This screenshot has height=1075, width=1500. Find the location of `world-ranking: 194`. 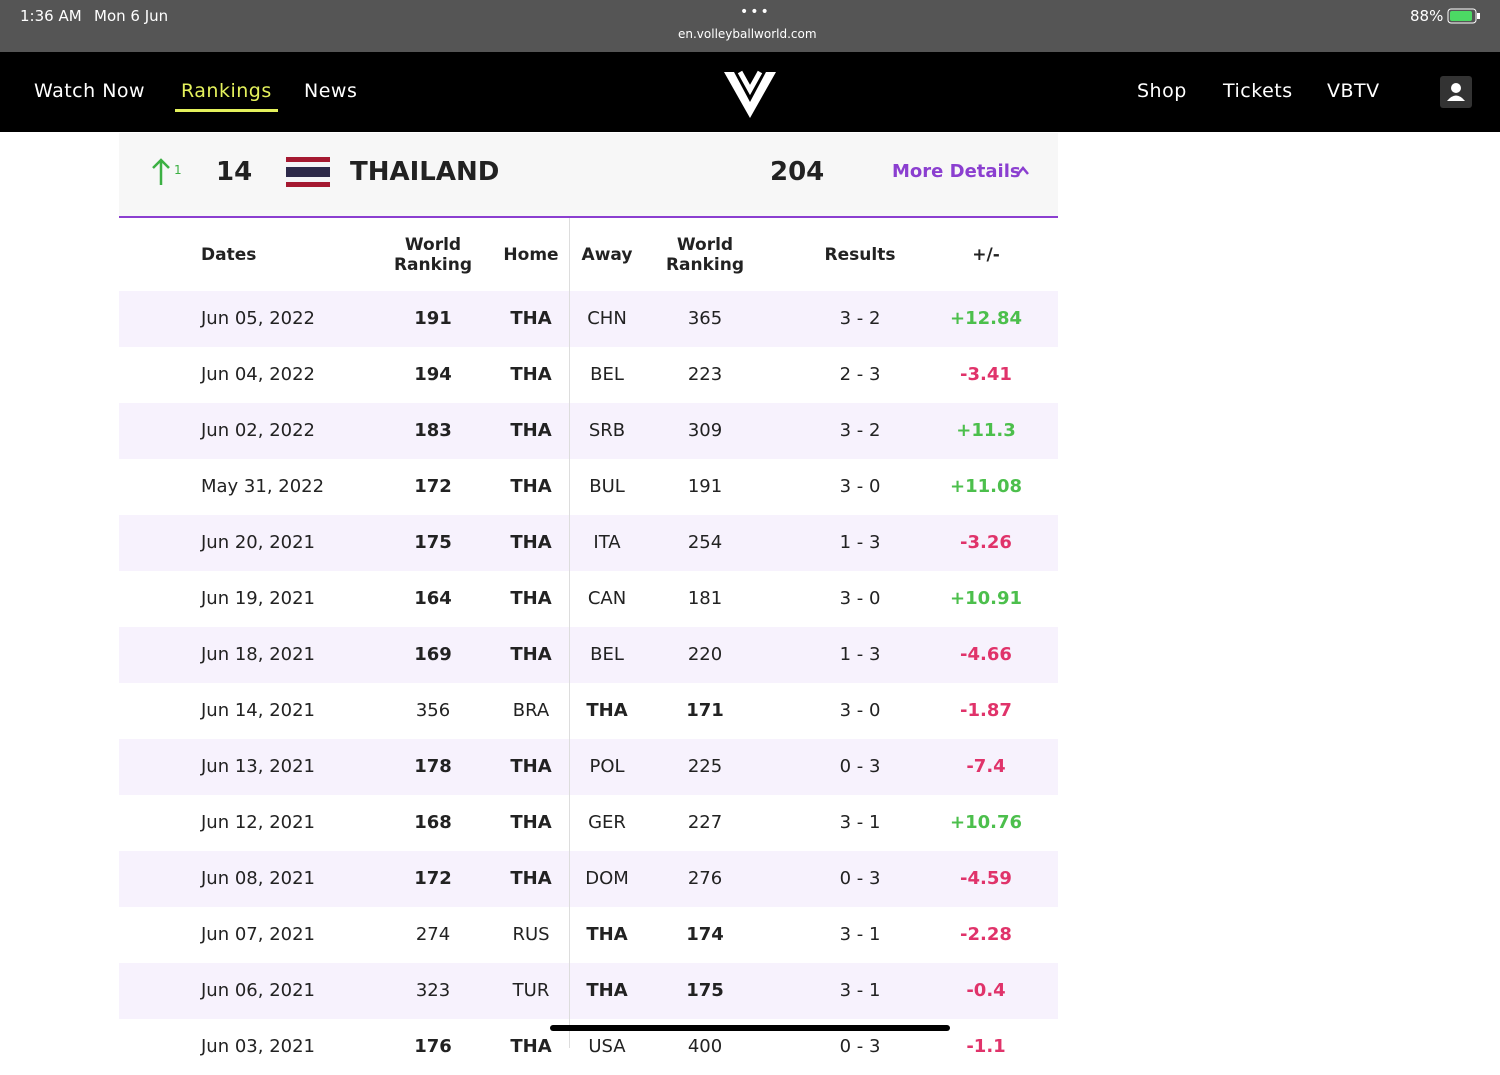

world-ranking: 194 is located at coordinates (433, 374).